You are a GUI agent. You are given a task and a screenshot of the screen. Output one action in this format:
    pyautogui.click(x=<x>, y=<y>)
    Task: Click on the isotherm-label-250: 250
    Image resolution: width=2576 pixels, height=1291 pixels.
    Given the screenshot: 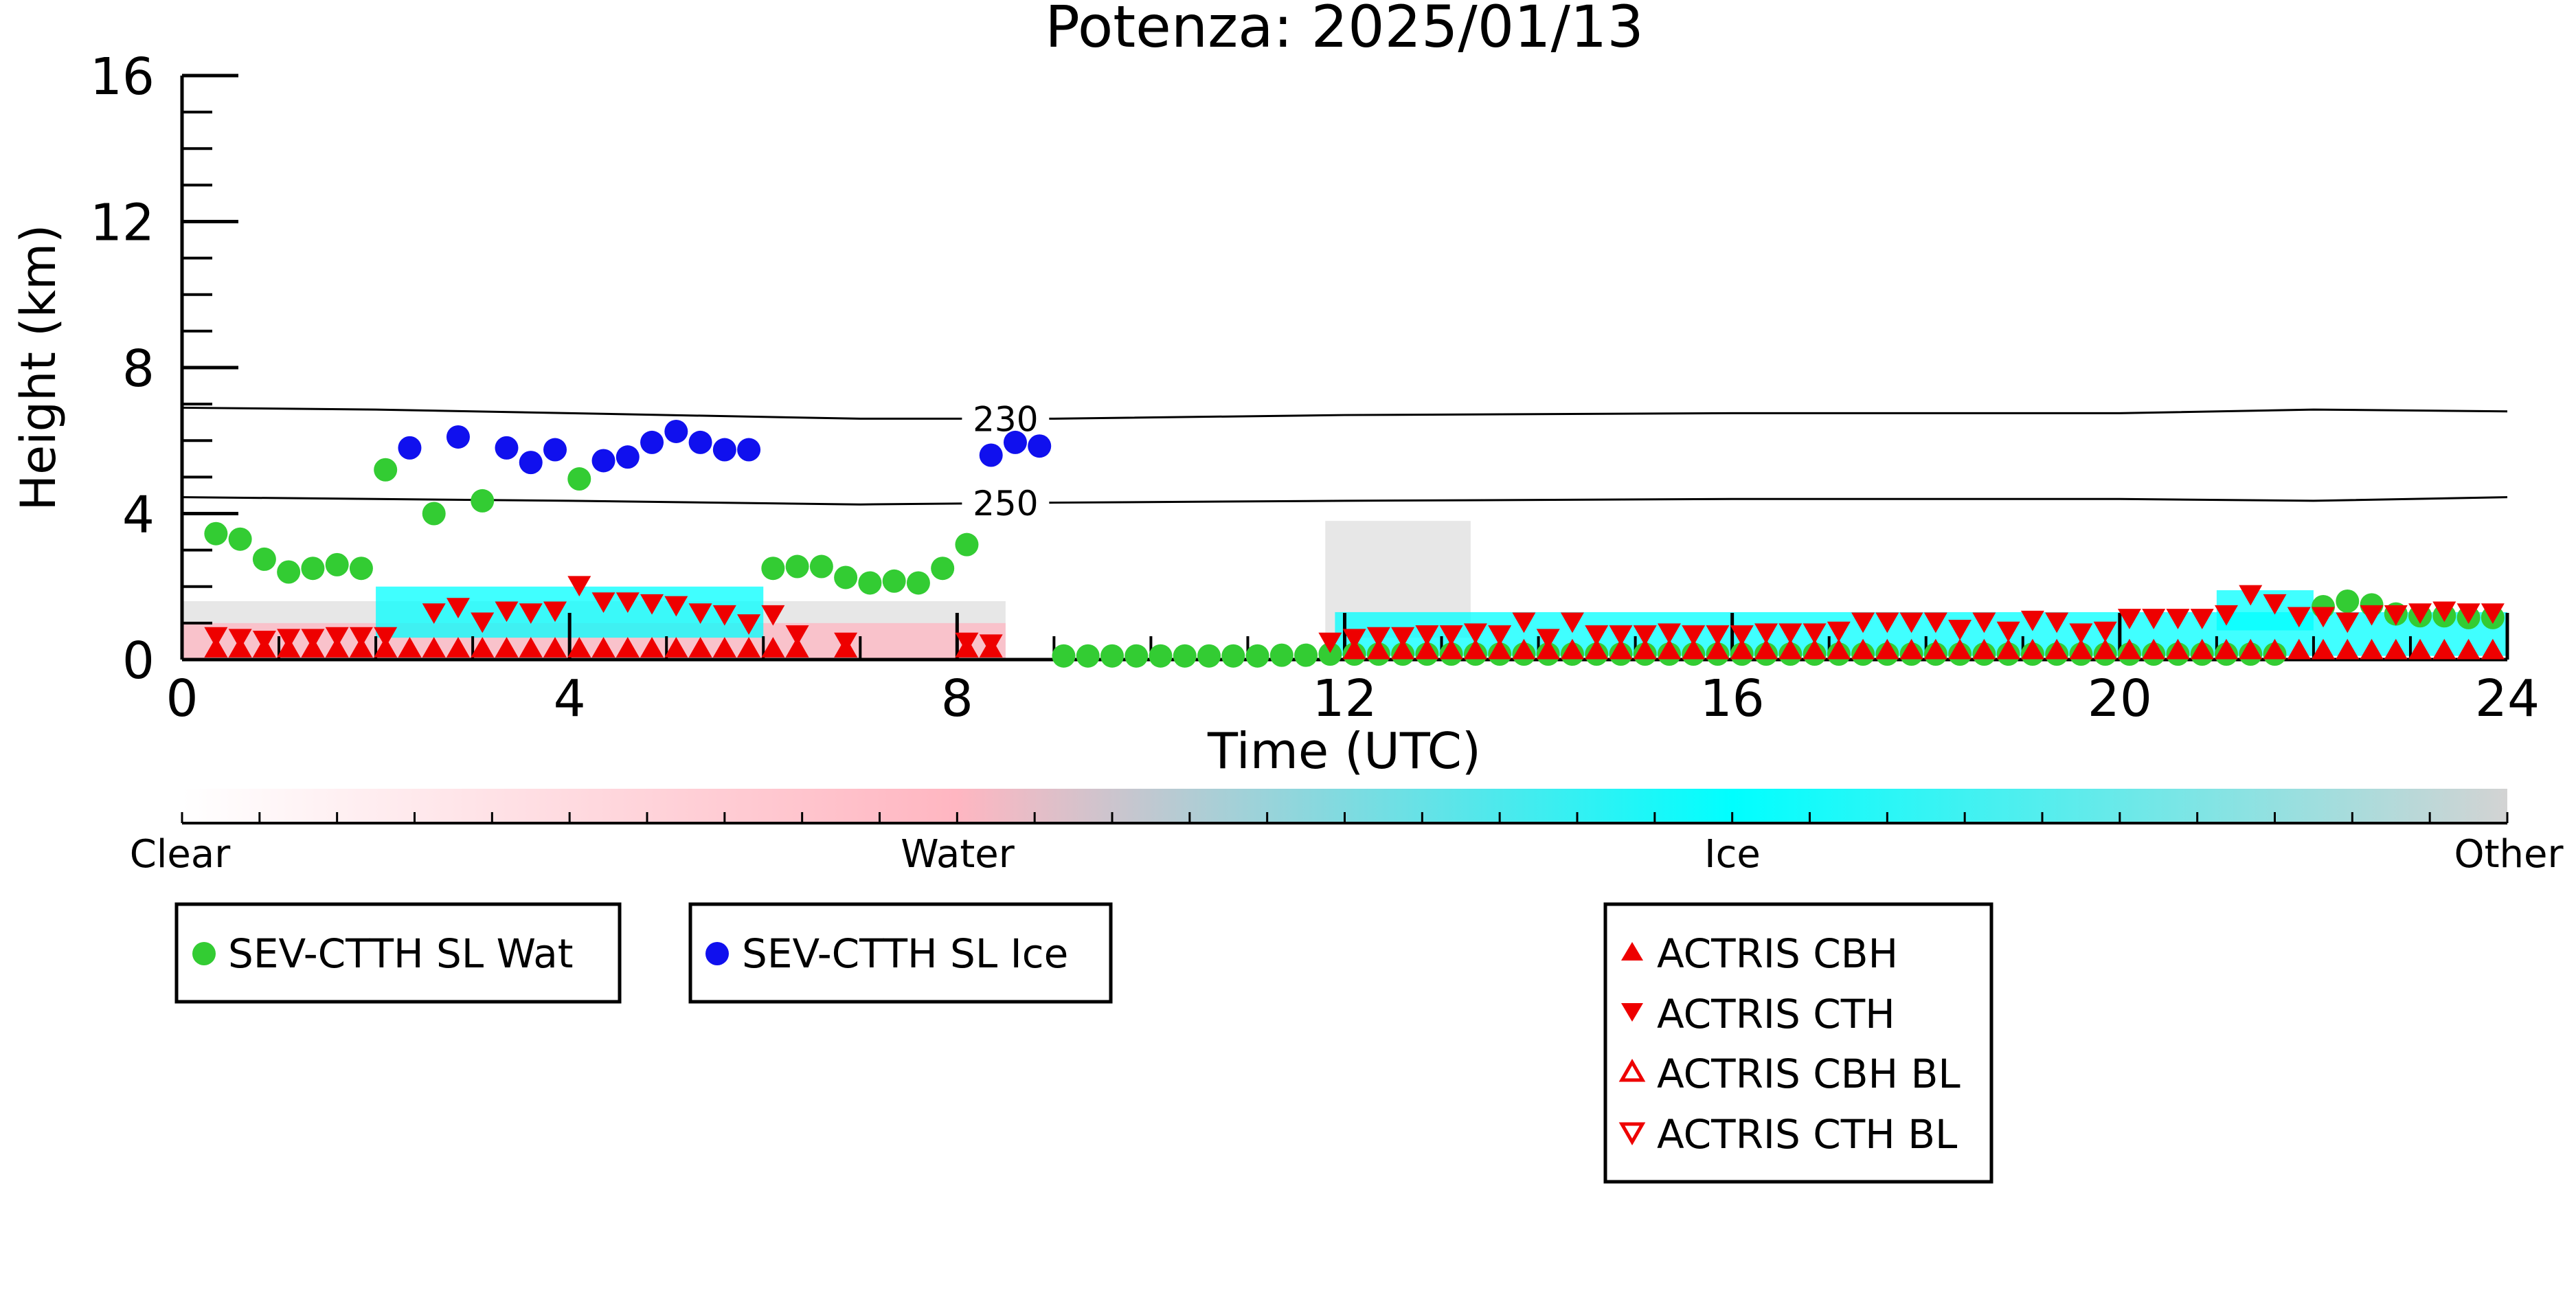 What is the action you would take?
    pyautogui.click(x=1005, y=504)
    